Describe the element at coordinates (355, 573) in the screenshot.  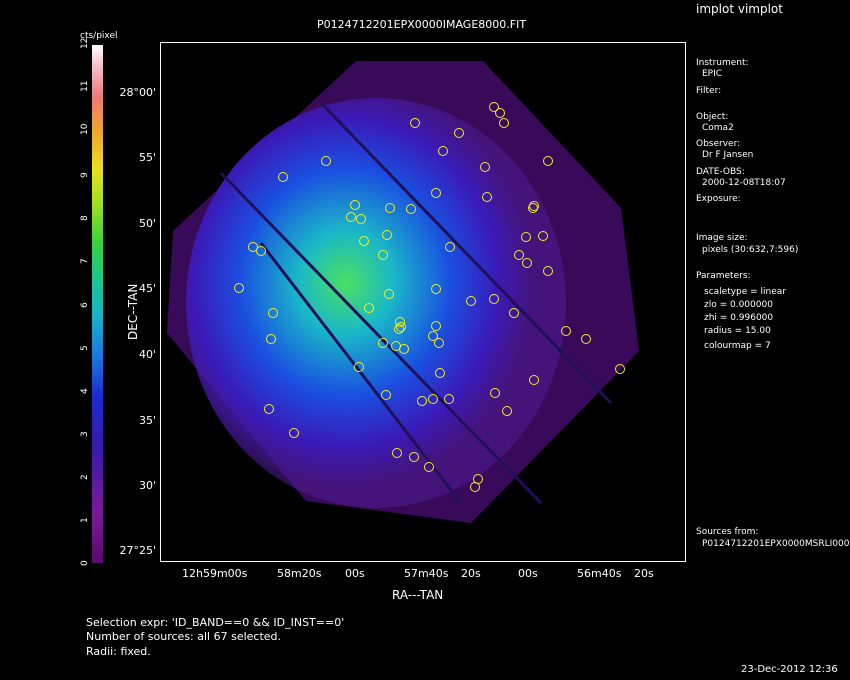
I see `x-tick-label: 00s` at that location.